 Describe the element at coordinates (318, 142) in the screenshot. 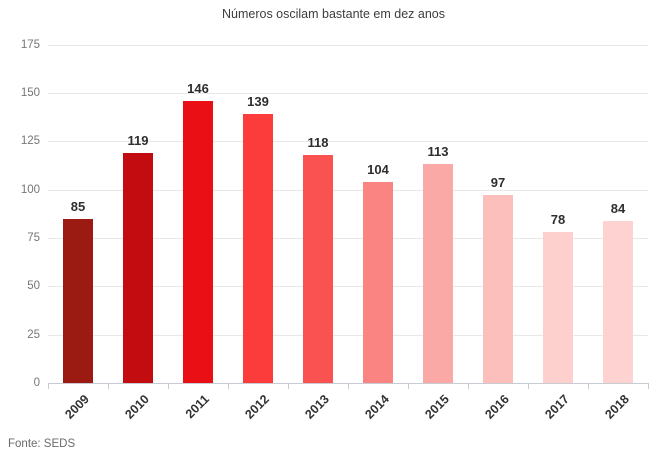

I see `bar-value-label: 118` at that location.